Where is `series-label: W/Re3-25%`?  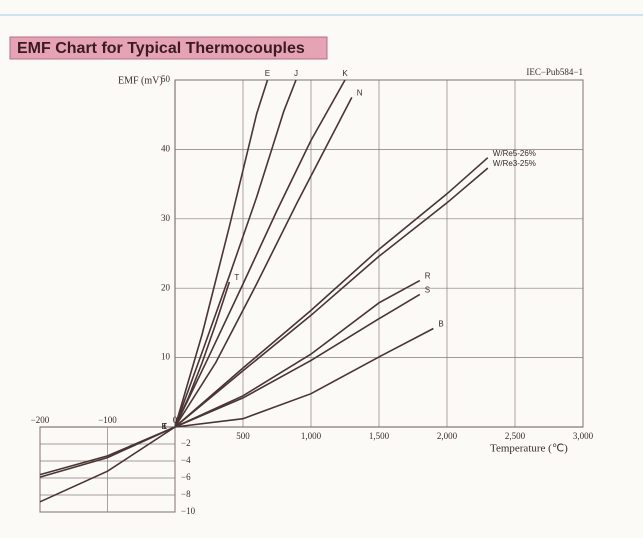
series-label: W/Re3-25% is located at coordinates (514, 163).